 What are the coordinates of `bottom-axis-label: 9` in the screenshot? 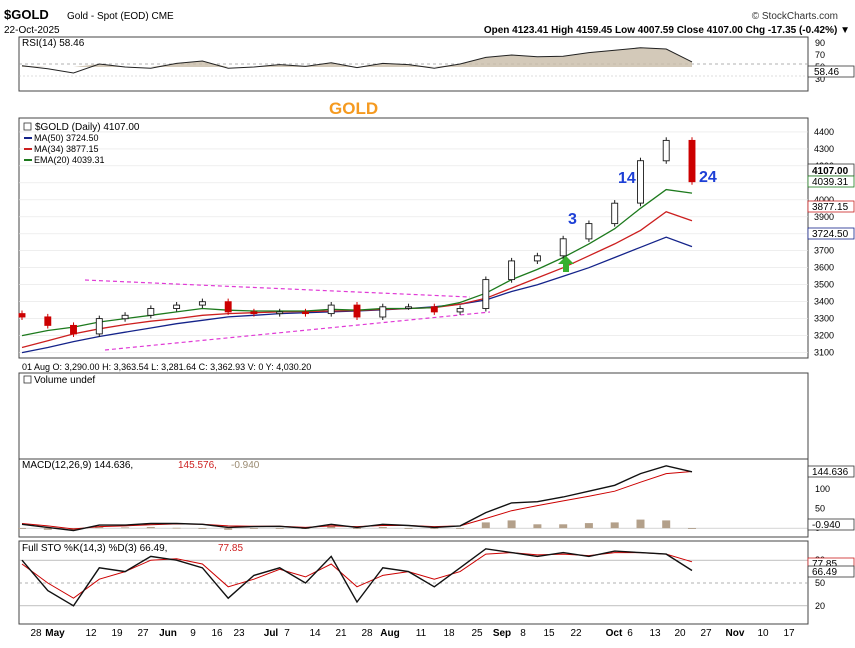 It's located at (193, 633).